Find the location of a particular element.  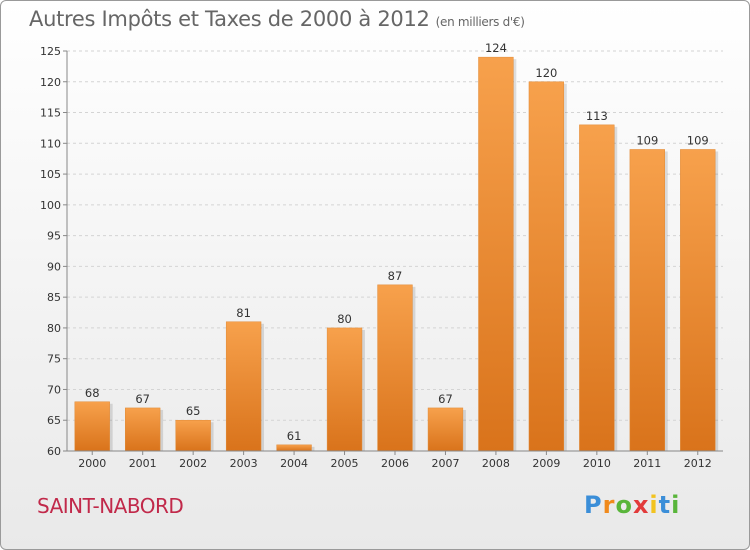

y-tick-label: 105 is located at coordinates (50, 174).